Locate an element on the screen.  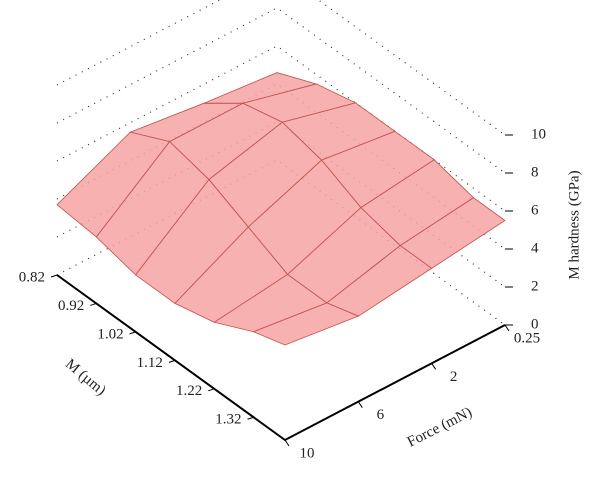
y-tick-label: 0.25 is located at coordinates (527, 338).